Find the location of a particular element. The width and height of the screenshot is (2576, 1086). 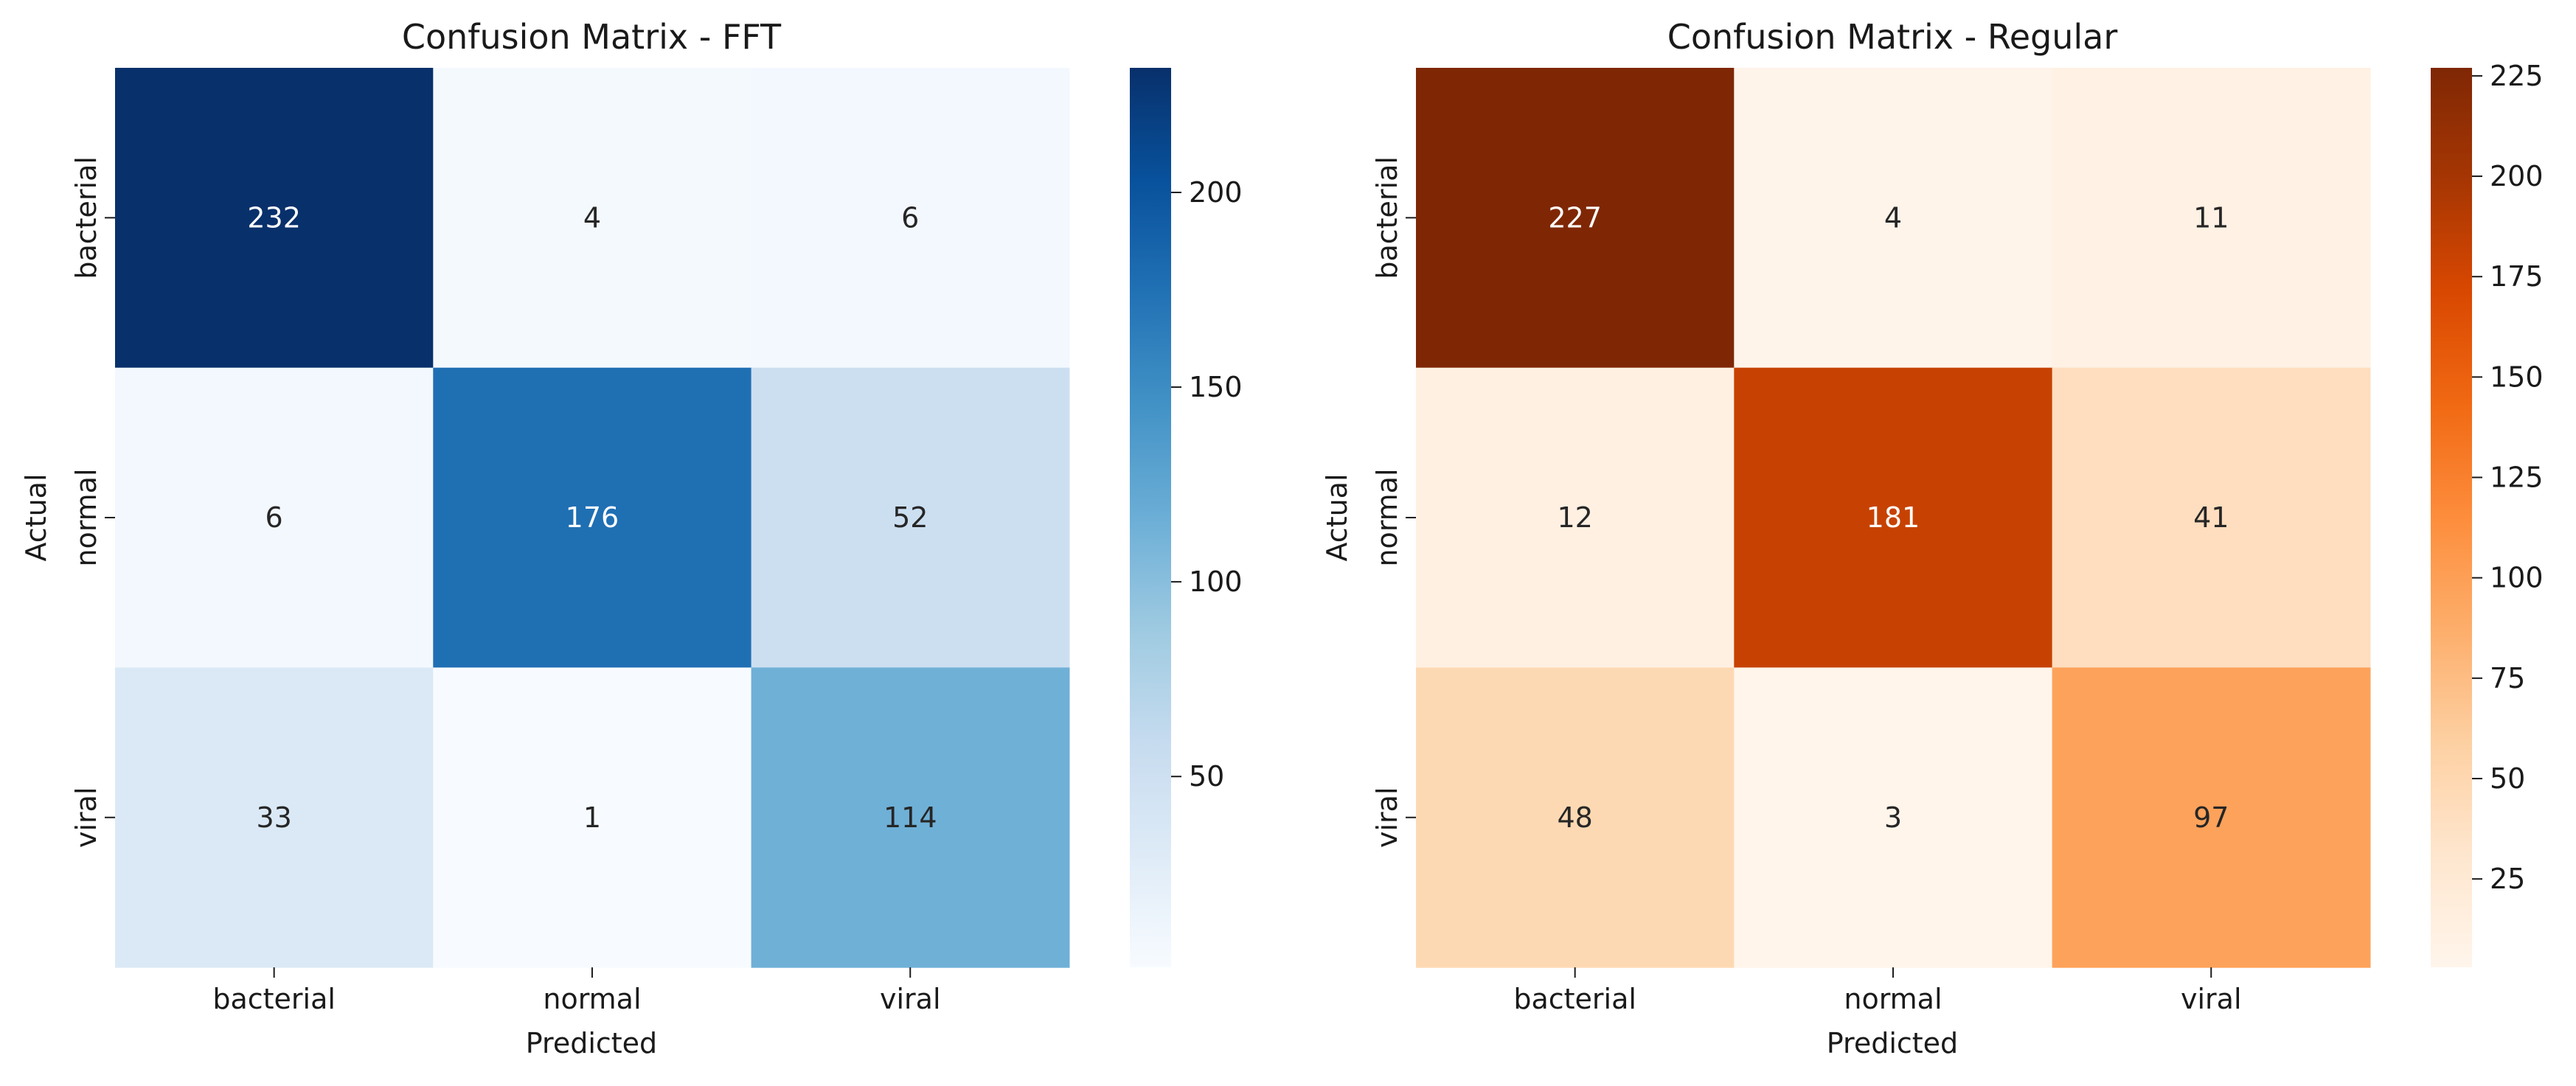

x-axis-label-fft: Predicted is located at coordinates (591, 1043).